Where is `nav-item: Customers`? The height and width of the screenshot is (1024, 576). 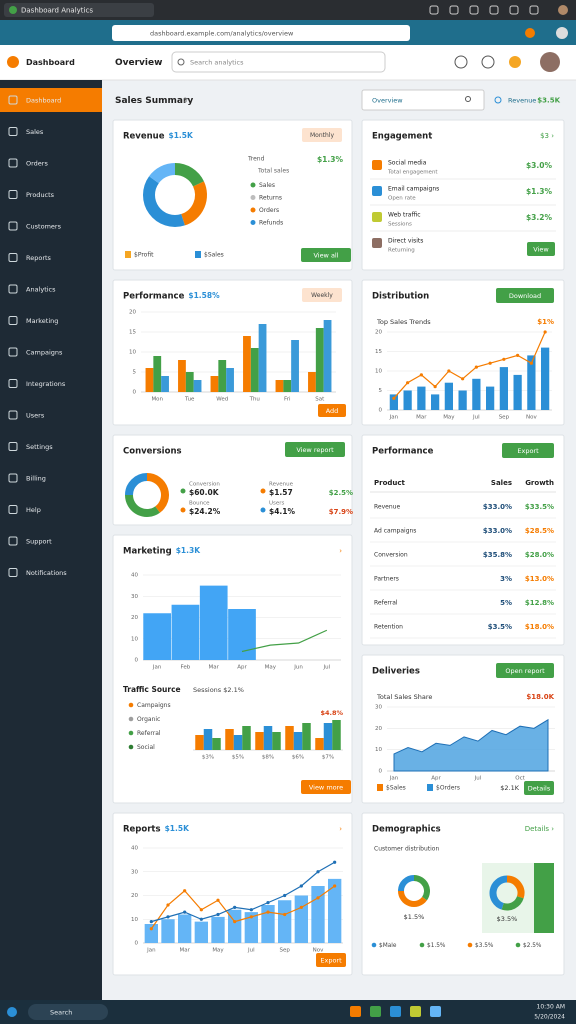 nav-item: Customers is located at coordinates (44, 227).